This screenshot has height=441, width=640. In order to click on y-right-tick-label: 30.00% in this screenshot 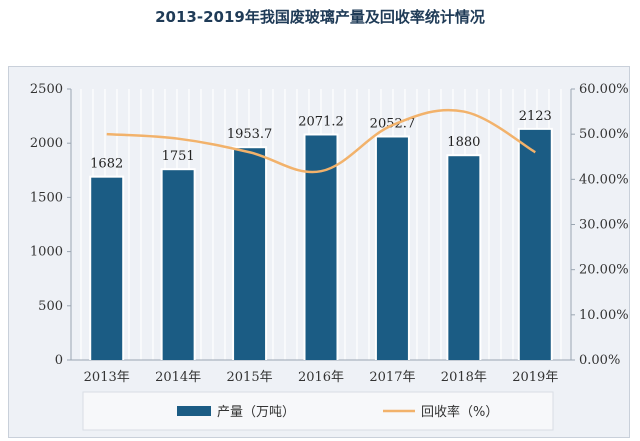, I will do `click(604, 225)`.